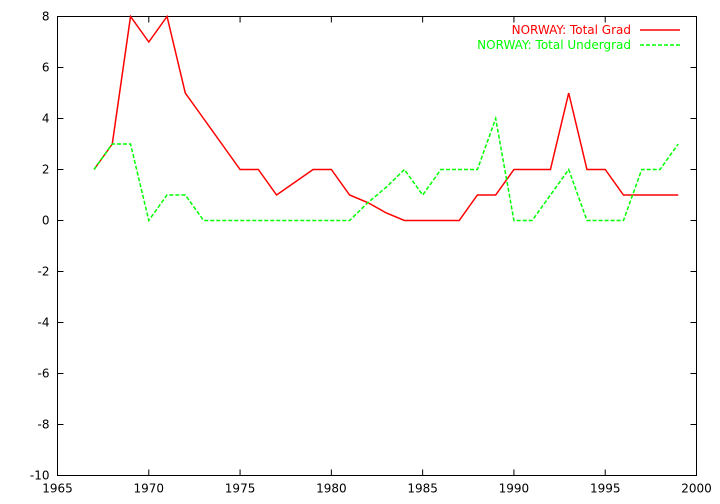 The height and width of the screenshot is (504, 720). I want to click on x-tick-label: 1985, so click(422, 489).